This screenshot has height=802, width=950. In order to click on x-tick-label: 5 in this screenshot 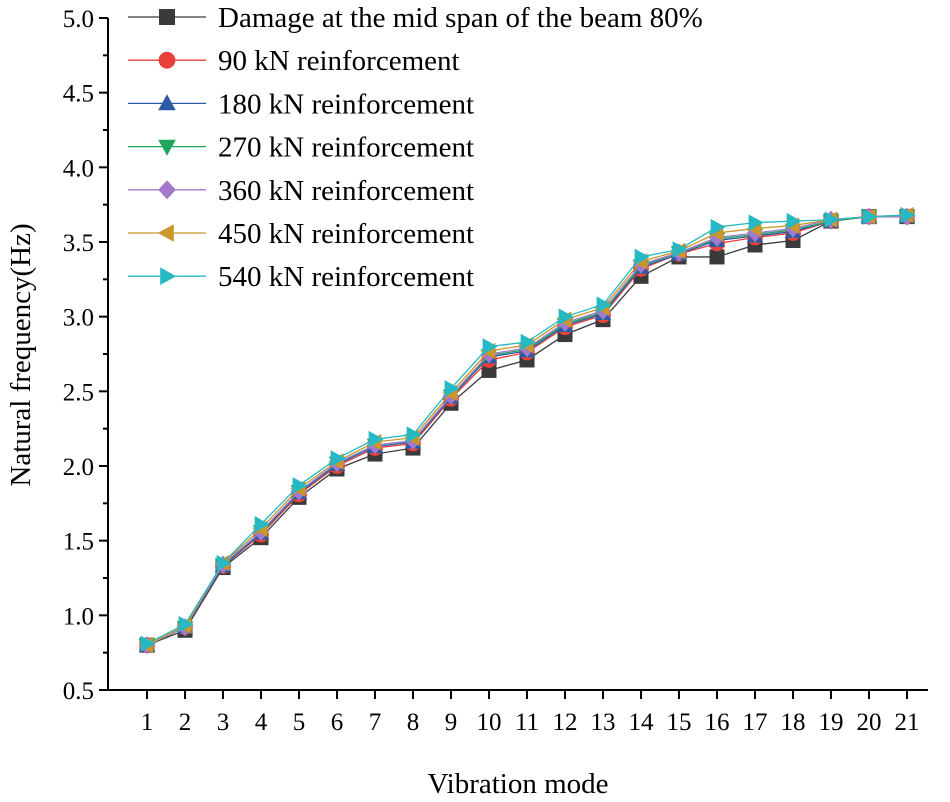, I will do `click(299, 722)`.